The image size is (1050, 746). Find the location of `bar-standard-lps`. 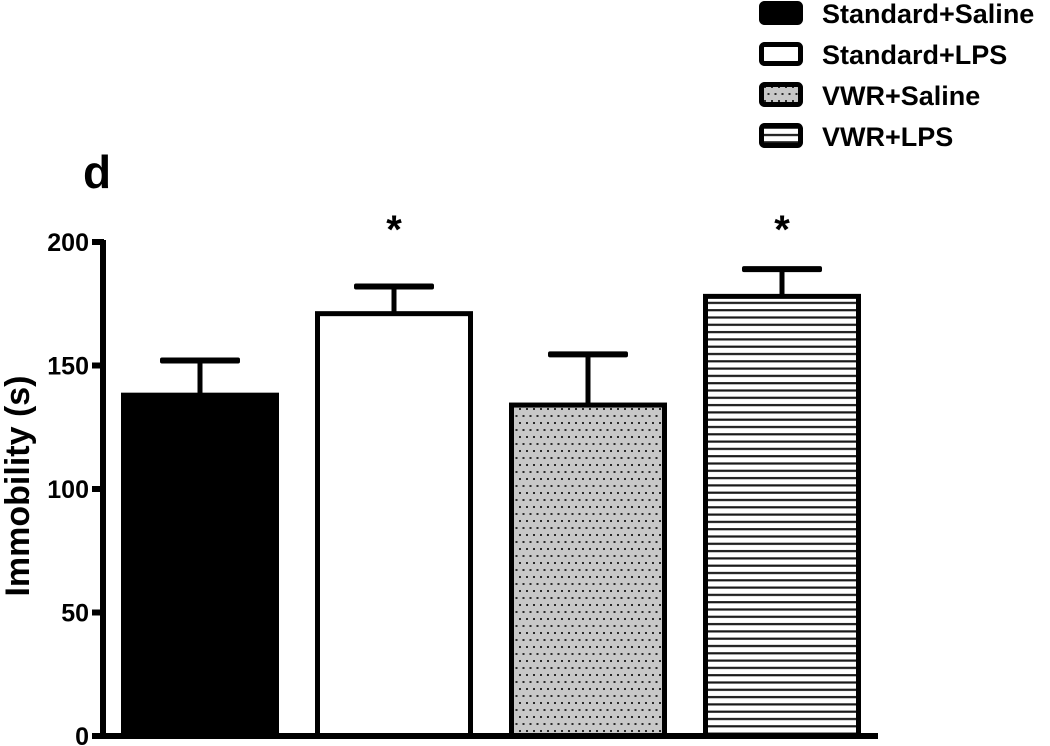

bar-standard-lps is located at coordinates (394, 525).